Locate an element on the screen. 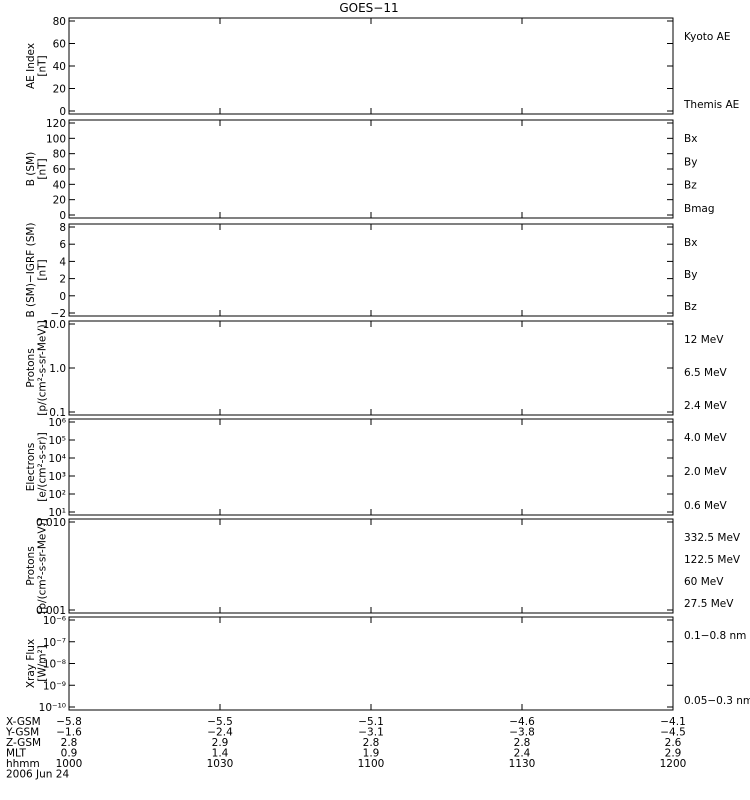 The image size is (750, 800). y-tick-label: 0.1 is located at coordinates (57, 413).